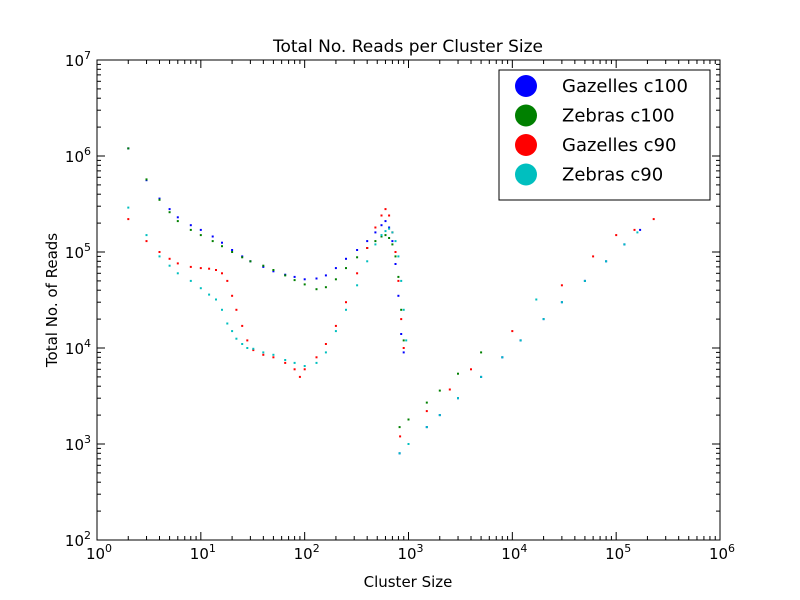 The image size is (800, 600). I want to click on tick-exponent: 5, so click(87, 247).